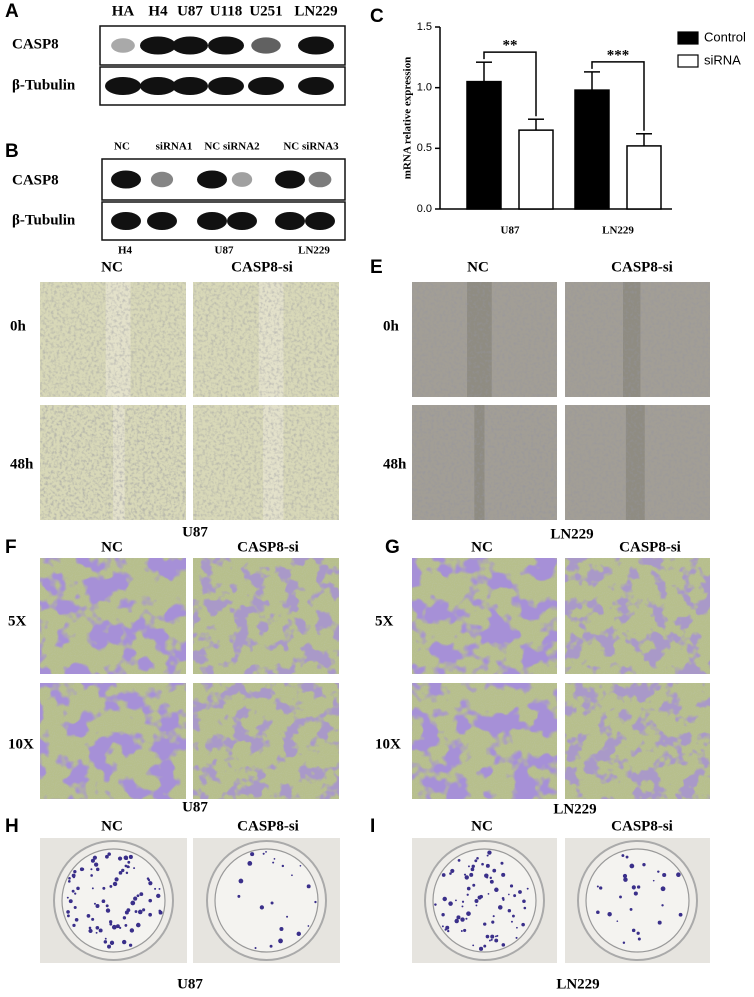 The height and width of the screenshot is (997, 754). I want to click on y-tick-label: 0.0, so click(424, 209).